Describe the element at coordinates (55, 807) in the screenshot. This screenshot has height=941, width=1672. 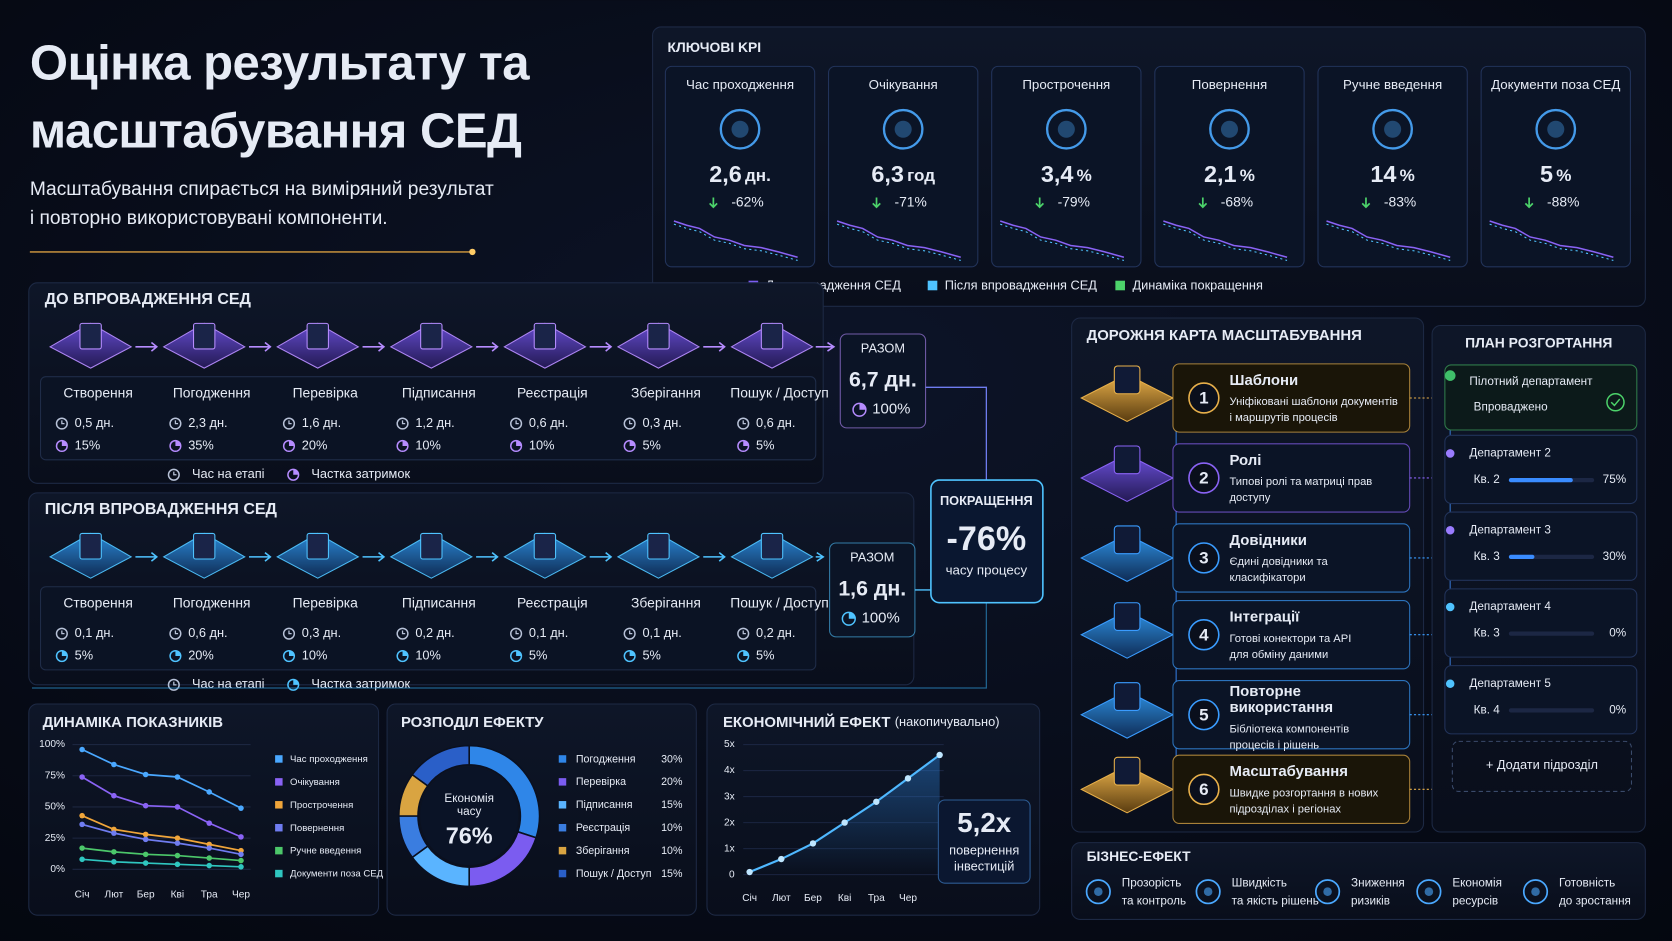
I see `y-tick-label: 50%` at that location.